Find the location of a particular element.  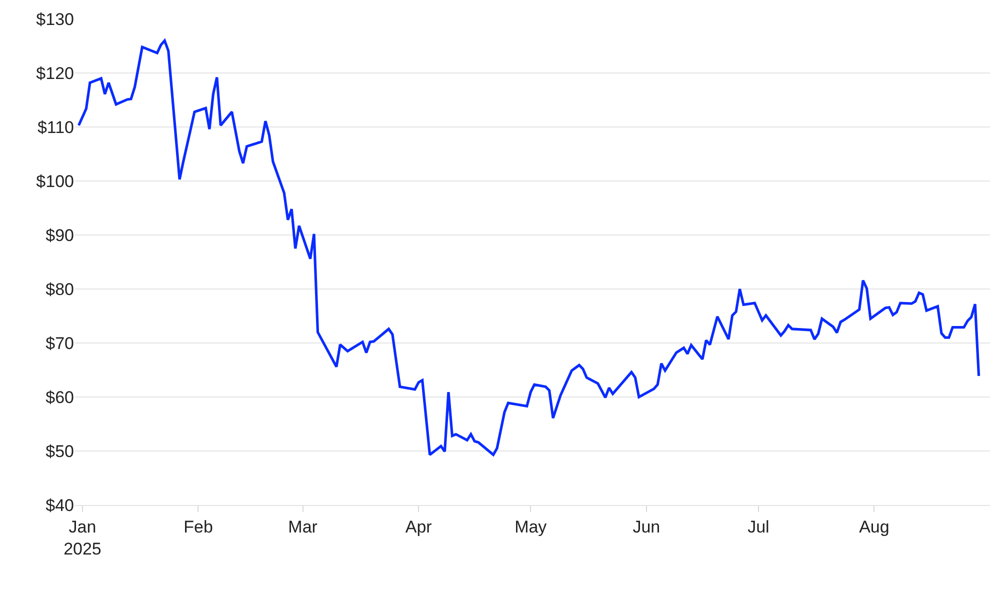

y-tick-label: $70 is located at coordinates (60, 343).